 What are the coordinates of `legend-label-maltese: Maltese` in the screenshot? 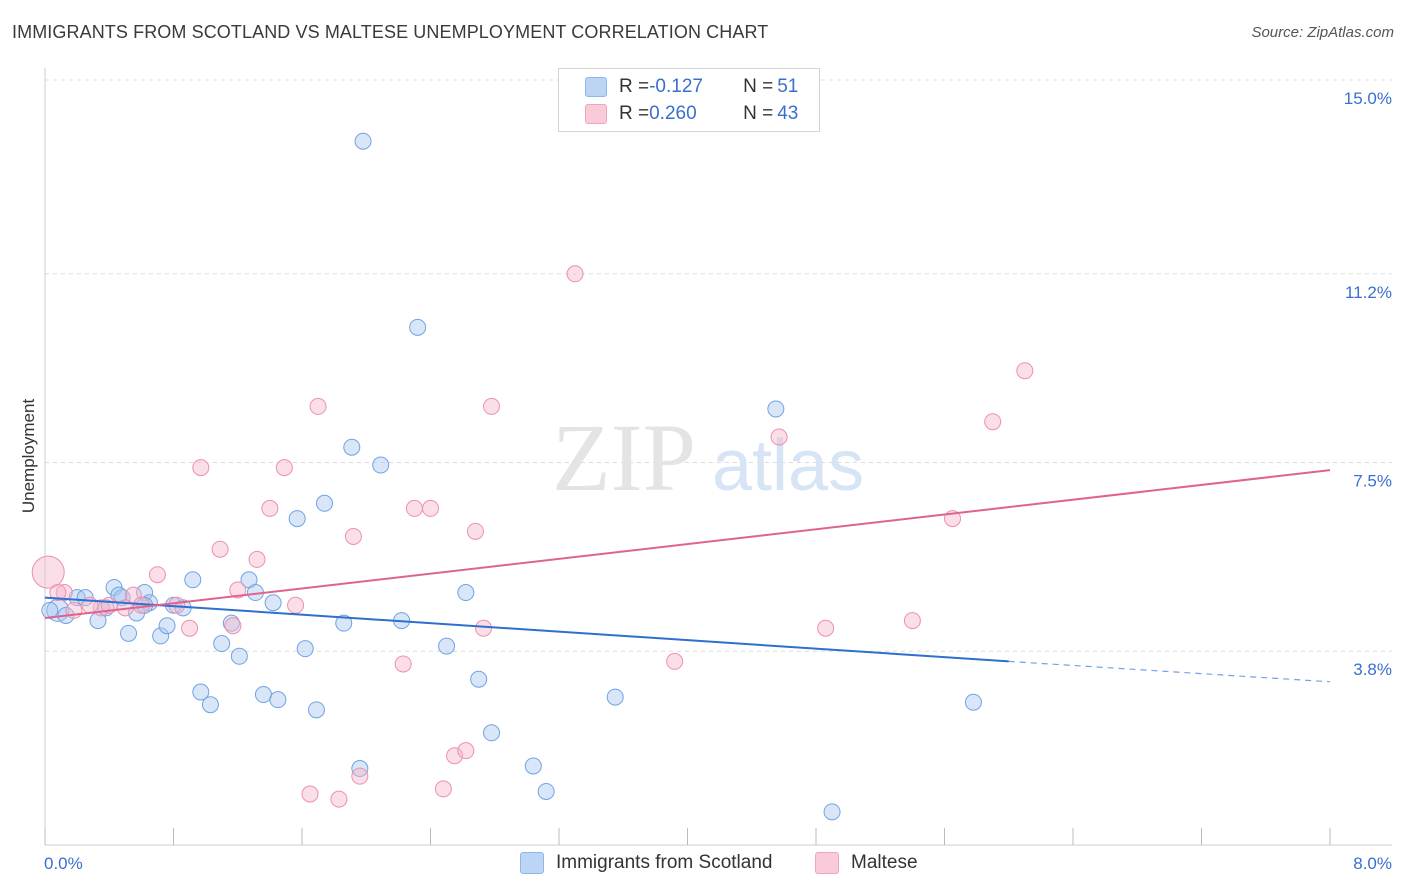 It's located at (884, 862).